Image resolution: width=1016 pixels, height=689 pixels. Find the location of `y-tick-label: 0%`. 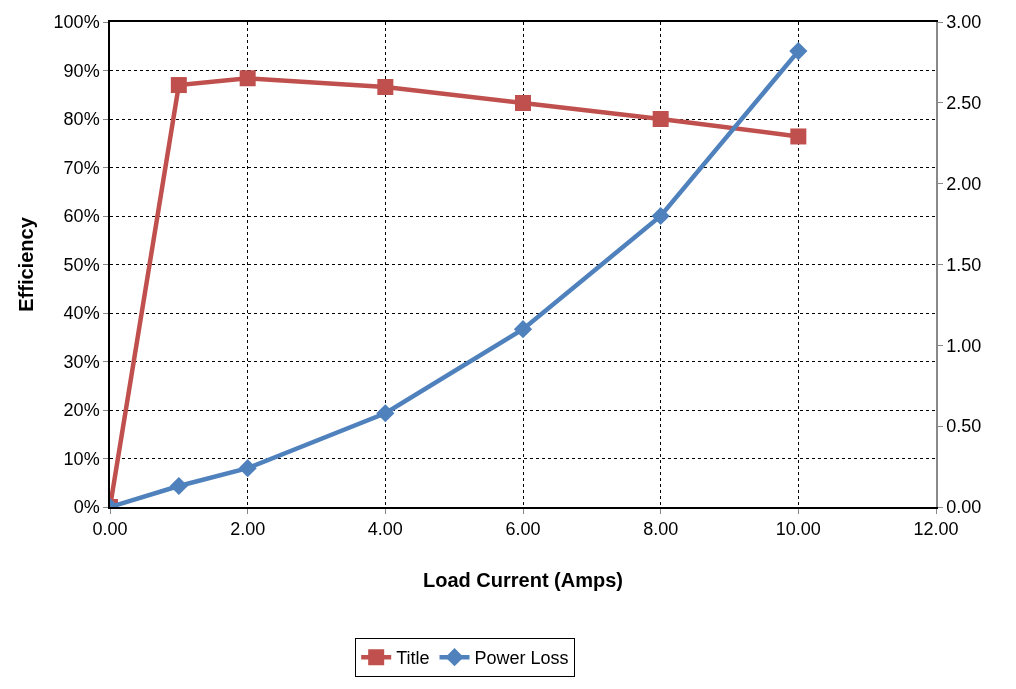

y-tick-label: 0% is located at coordinates (86, 507).